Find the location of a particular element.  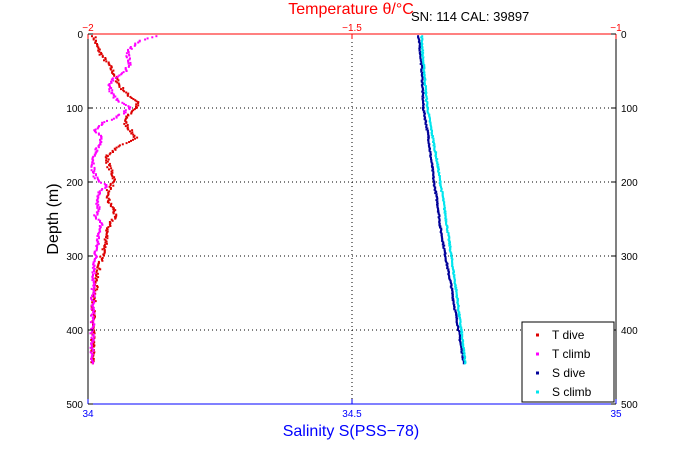

series-t-dive is located at coordinates (115, 200).